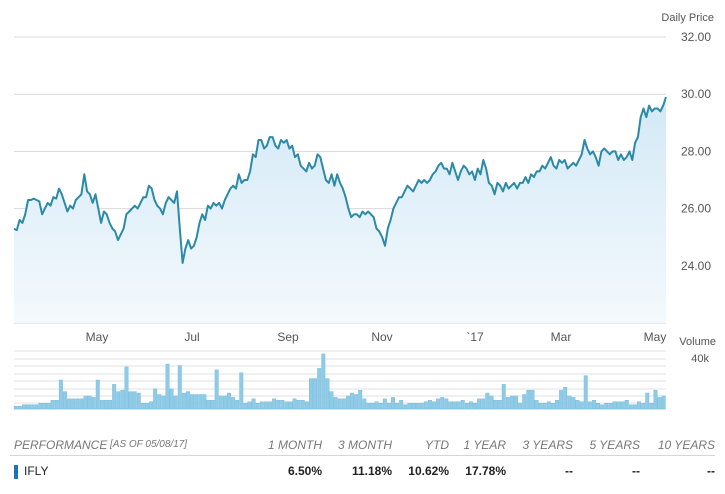 The width and height of the screenshot is (725, 494). I want to click on col-header-1-month: 1 MONTH, so click(295, 445).